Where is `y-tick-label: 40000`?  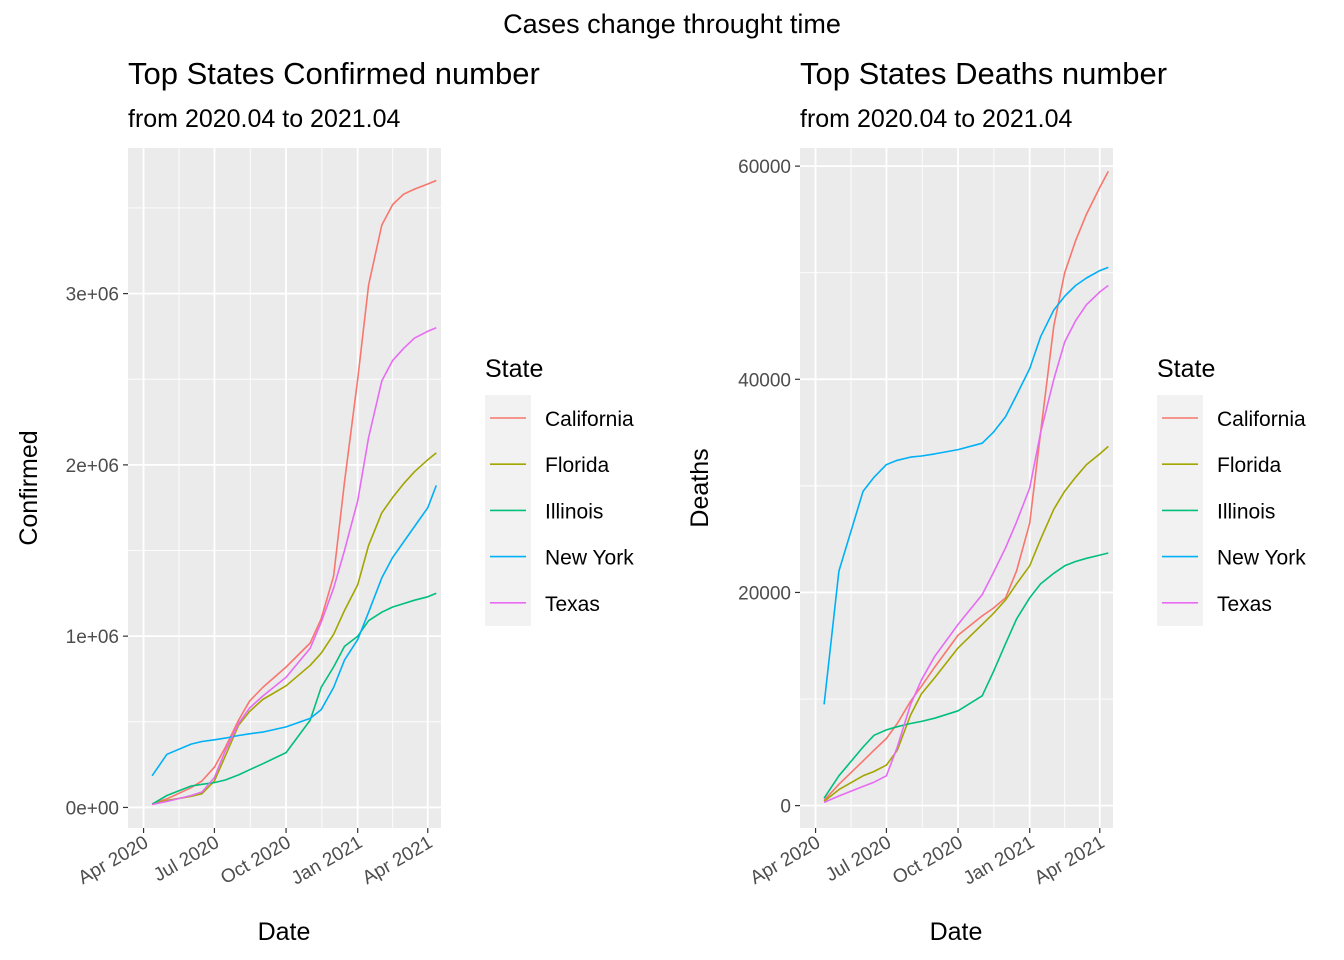 y-tick-label: 40000 is located at coordinates (764, 380).